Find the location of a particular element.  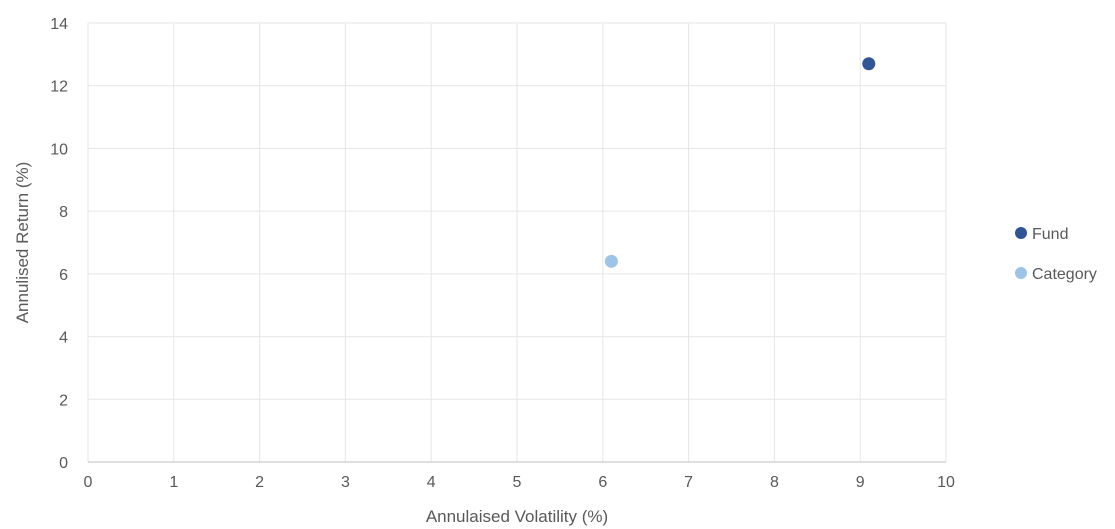

x-tick-label: 10 is located at coordinates (946, 482).